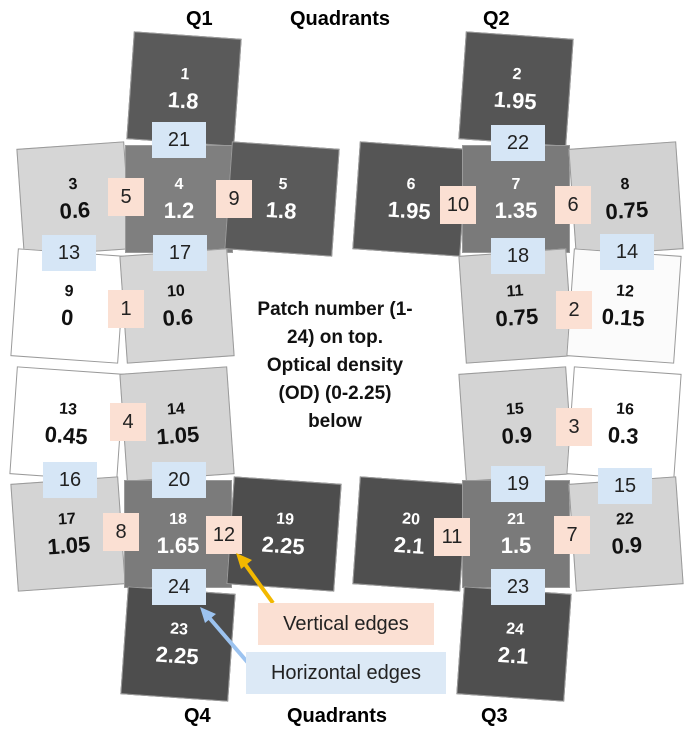 Image resolution: width=698 pixels, height=736 pixels. What do you see at coordinates (208, 615) in the screenshot?
I see `horizontal-edges-arrow-head` at bounding box center [208, 615].